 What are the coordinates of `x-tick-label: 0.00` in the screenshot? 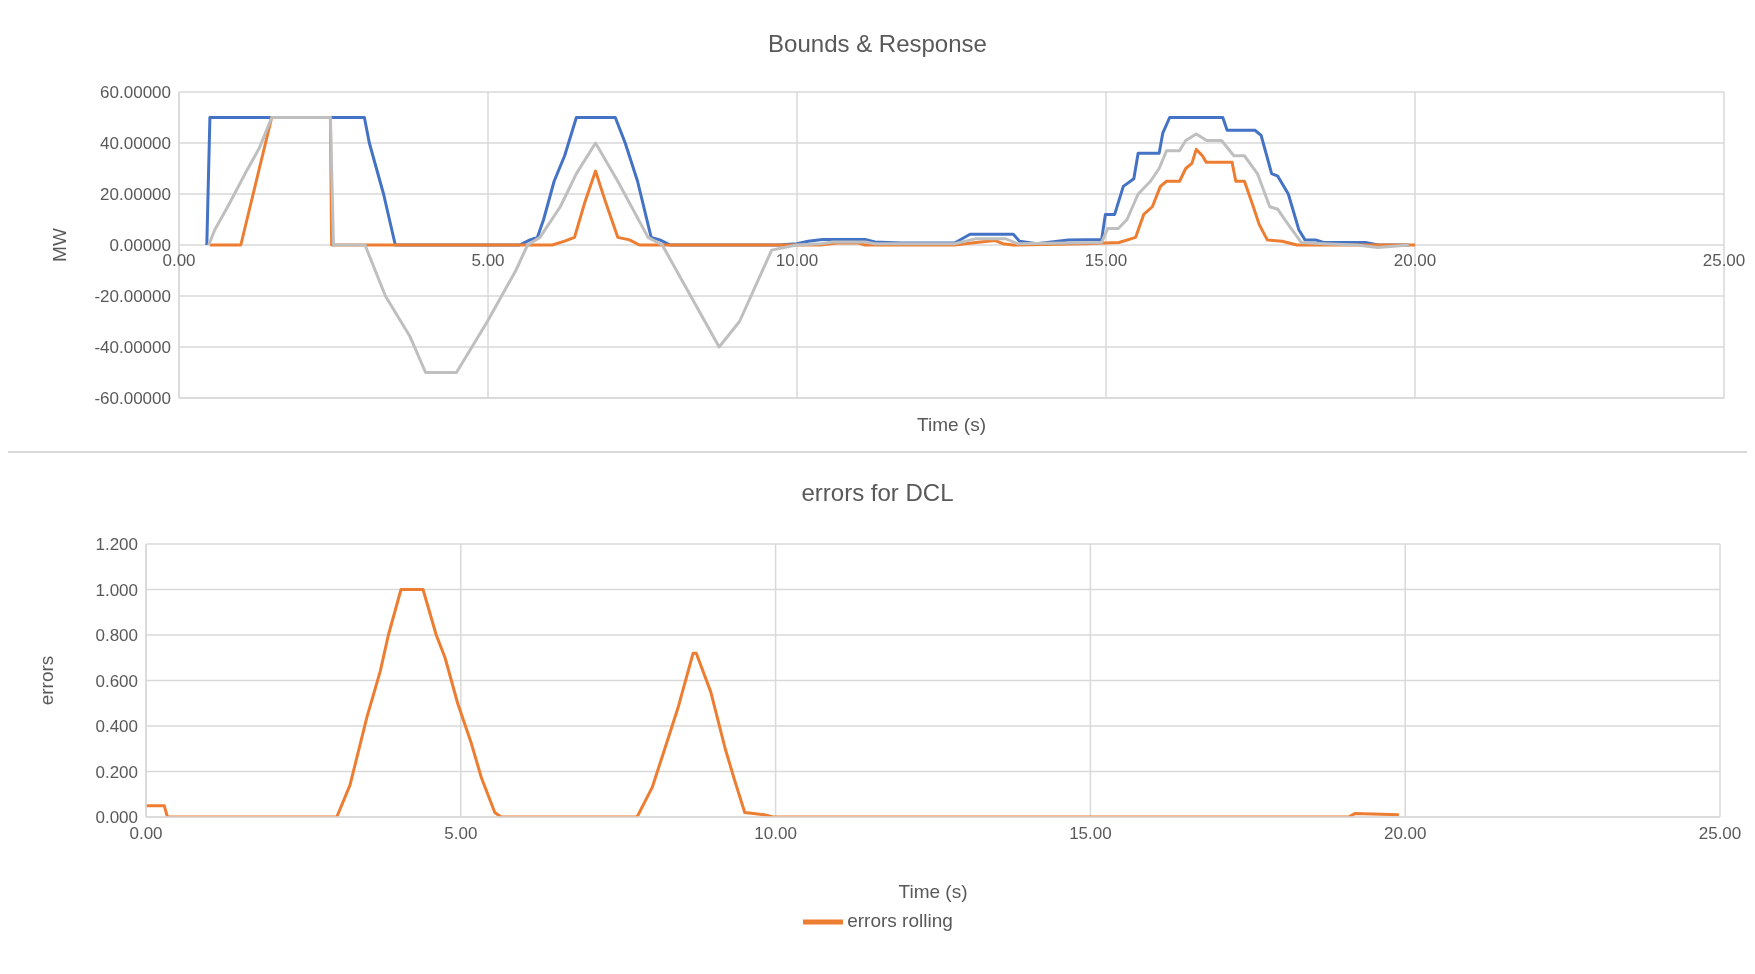 It's located at (179, 260).